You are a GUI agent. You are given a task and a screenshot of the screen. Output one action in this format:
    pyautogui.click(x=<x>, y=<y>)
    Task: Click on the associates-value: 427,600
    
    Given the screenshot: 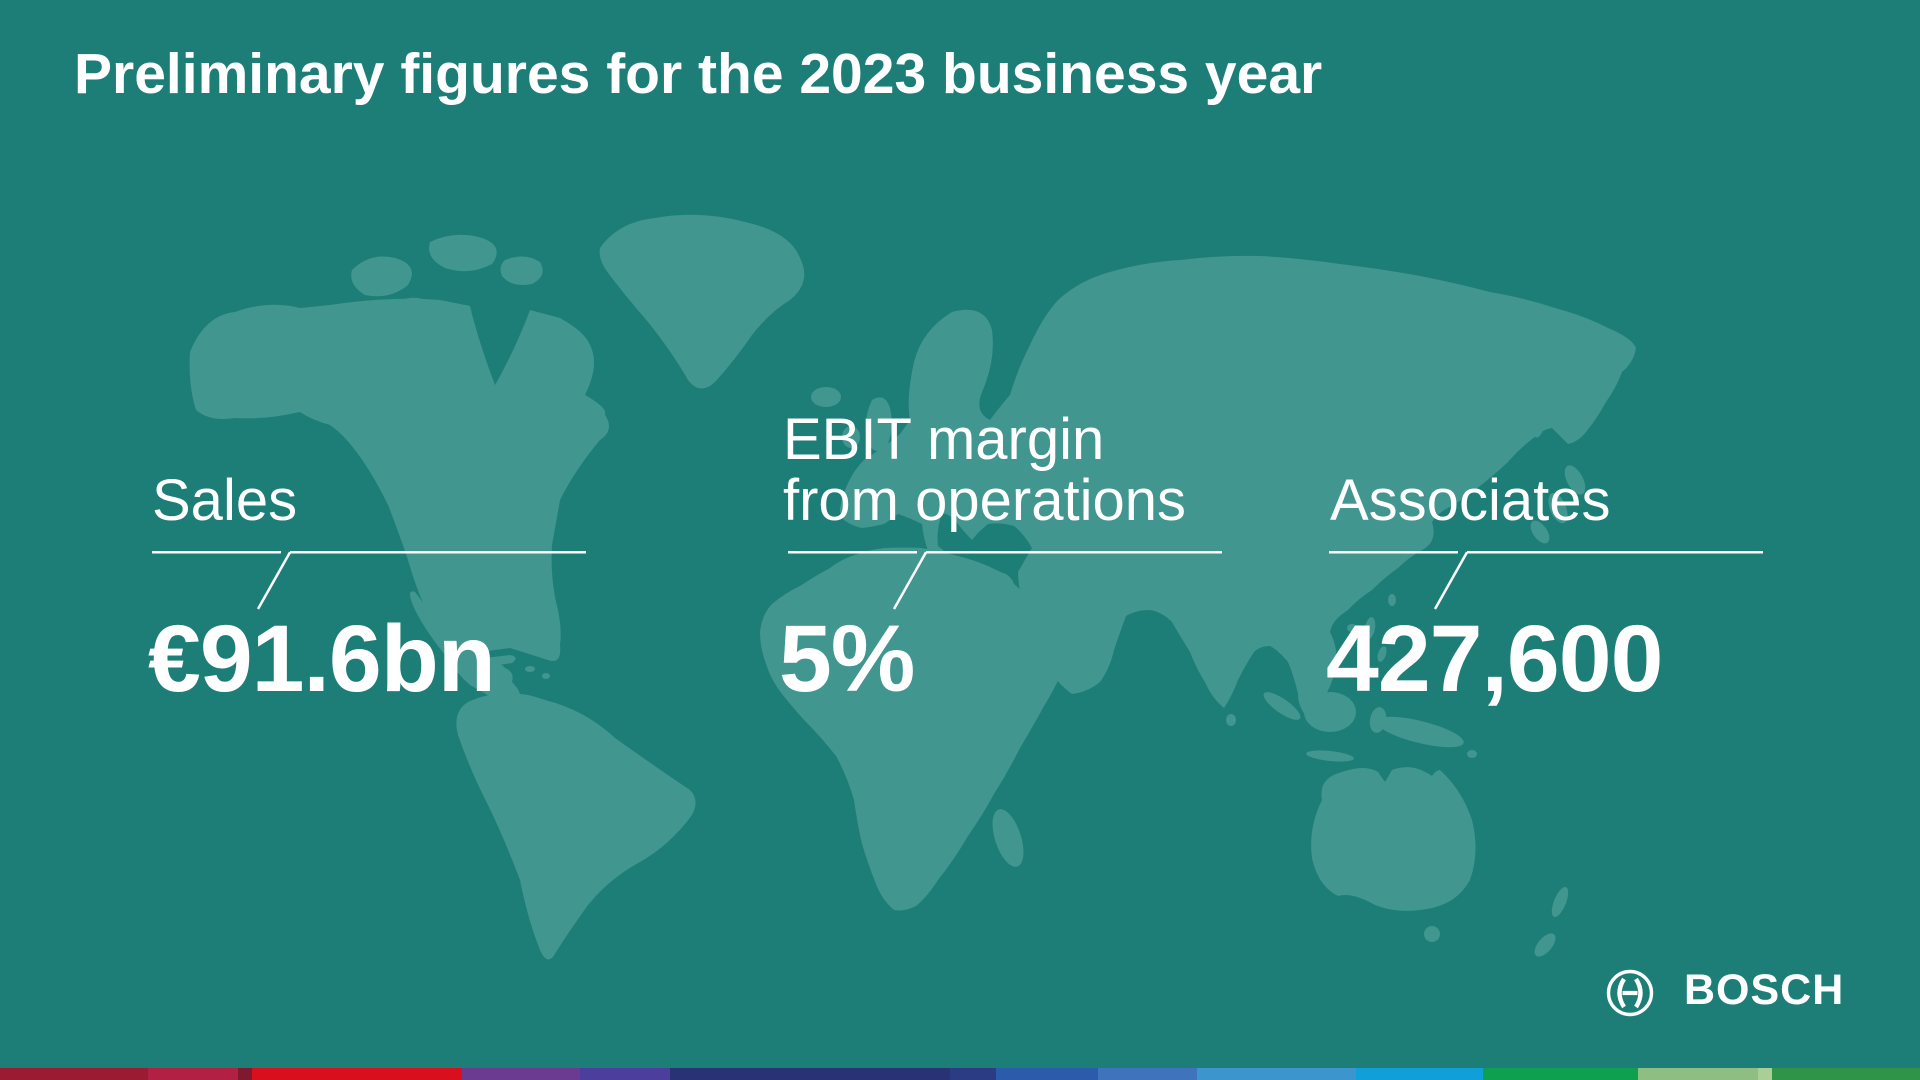 What is the action you would take?
    pyautogui.click(x=1494, y=659)
    